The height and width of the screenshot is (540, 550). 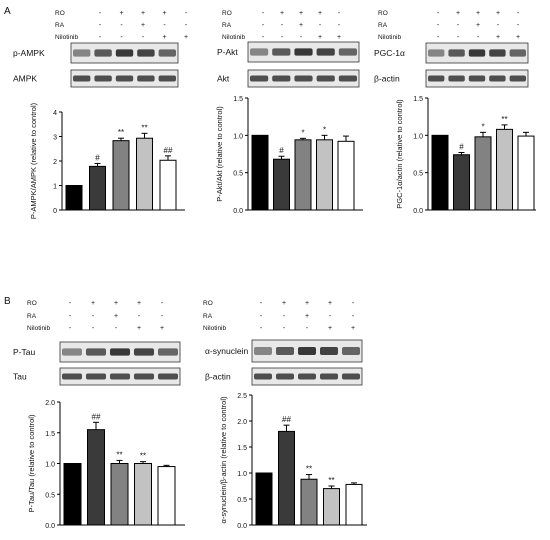 I want to click on western-blot: p-AMPK, so click(x=96, y=53).